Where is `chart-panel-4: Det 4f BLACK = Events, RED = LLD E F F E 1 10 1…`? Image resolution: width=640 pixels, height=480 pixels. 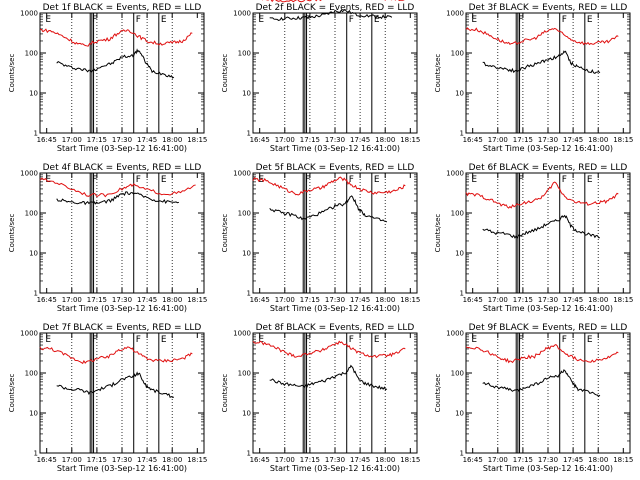 chart-panel-4: Det 4f BLACK = Events, RED = LLD E F F E 1 10 1… is located at coordinates (107, 238).